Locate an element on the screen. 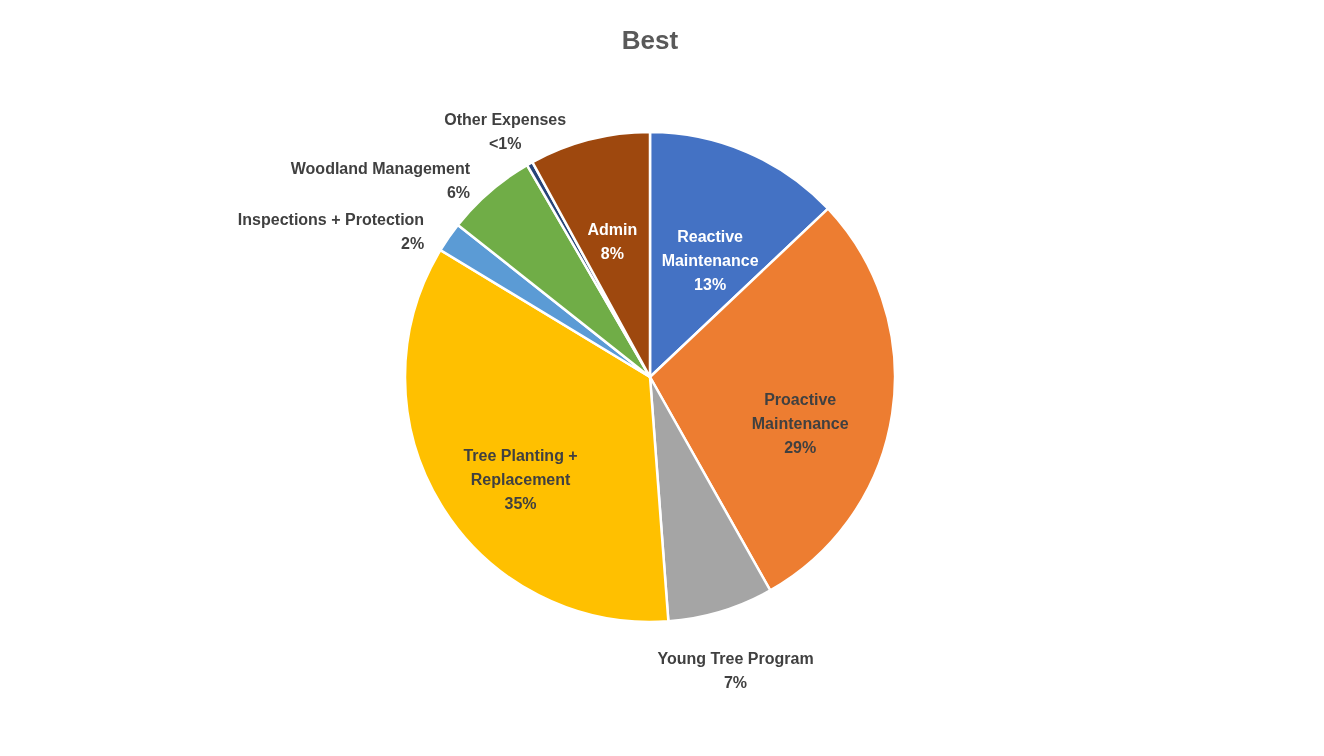  data-label: 35% is located at coordinates (520, 504).